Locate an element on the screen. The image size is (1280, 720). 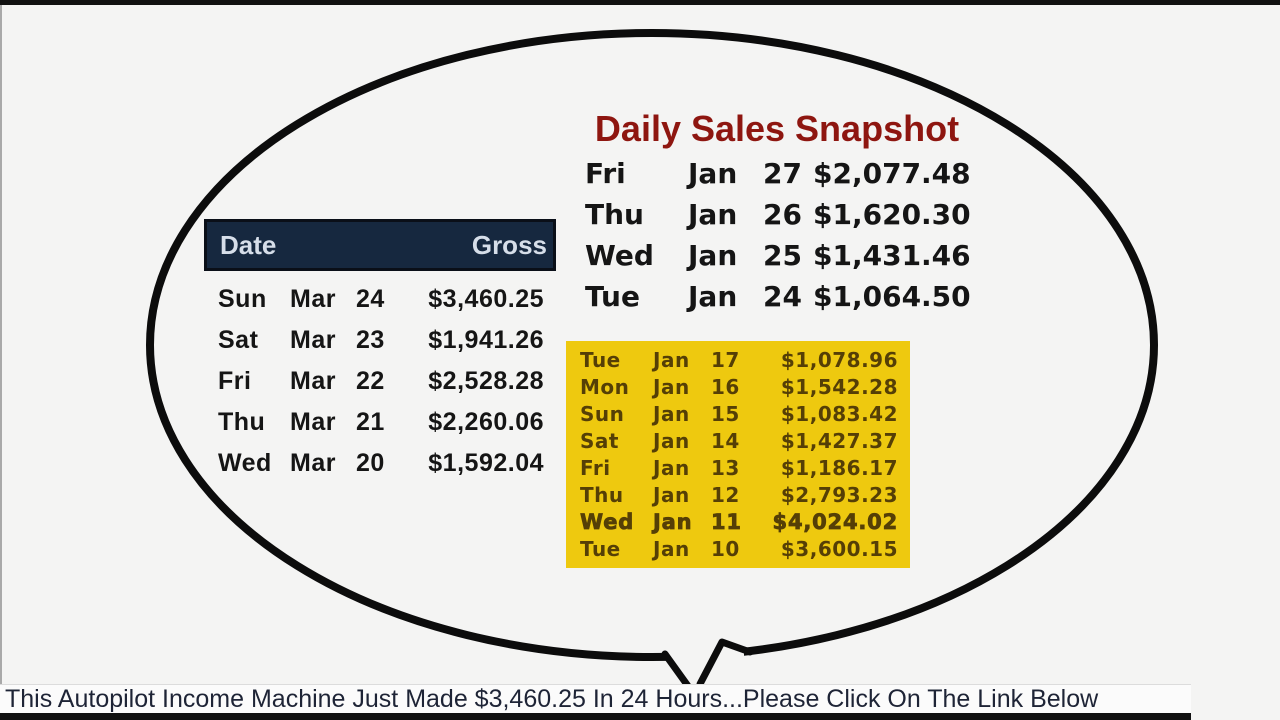
table-row: Wed Jan 11 $4,024.02 is located at coordinates (739, 521).